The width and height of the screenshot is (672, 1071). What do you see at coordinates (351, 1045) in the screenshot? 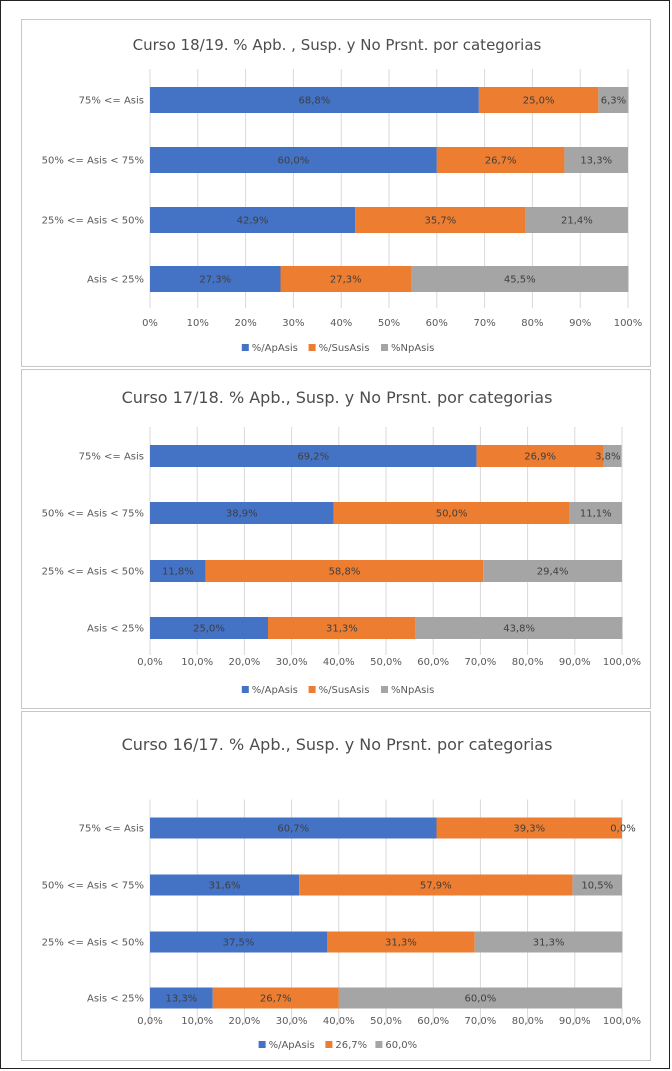
I see `legend-label: 26,7%` at bounding box center [351, 1045].